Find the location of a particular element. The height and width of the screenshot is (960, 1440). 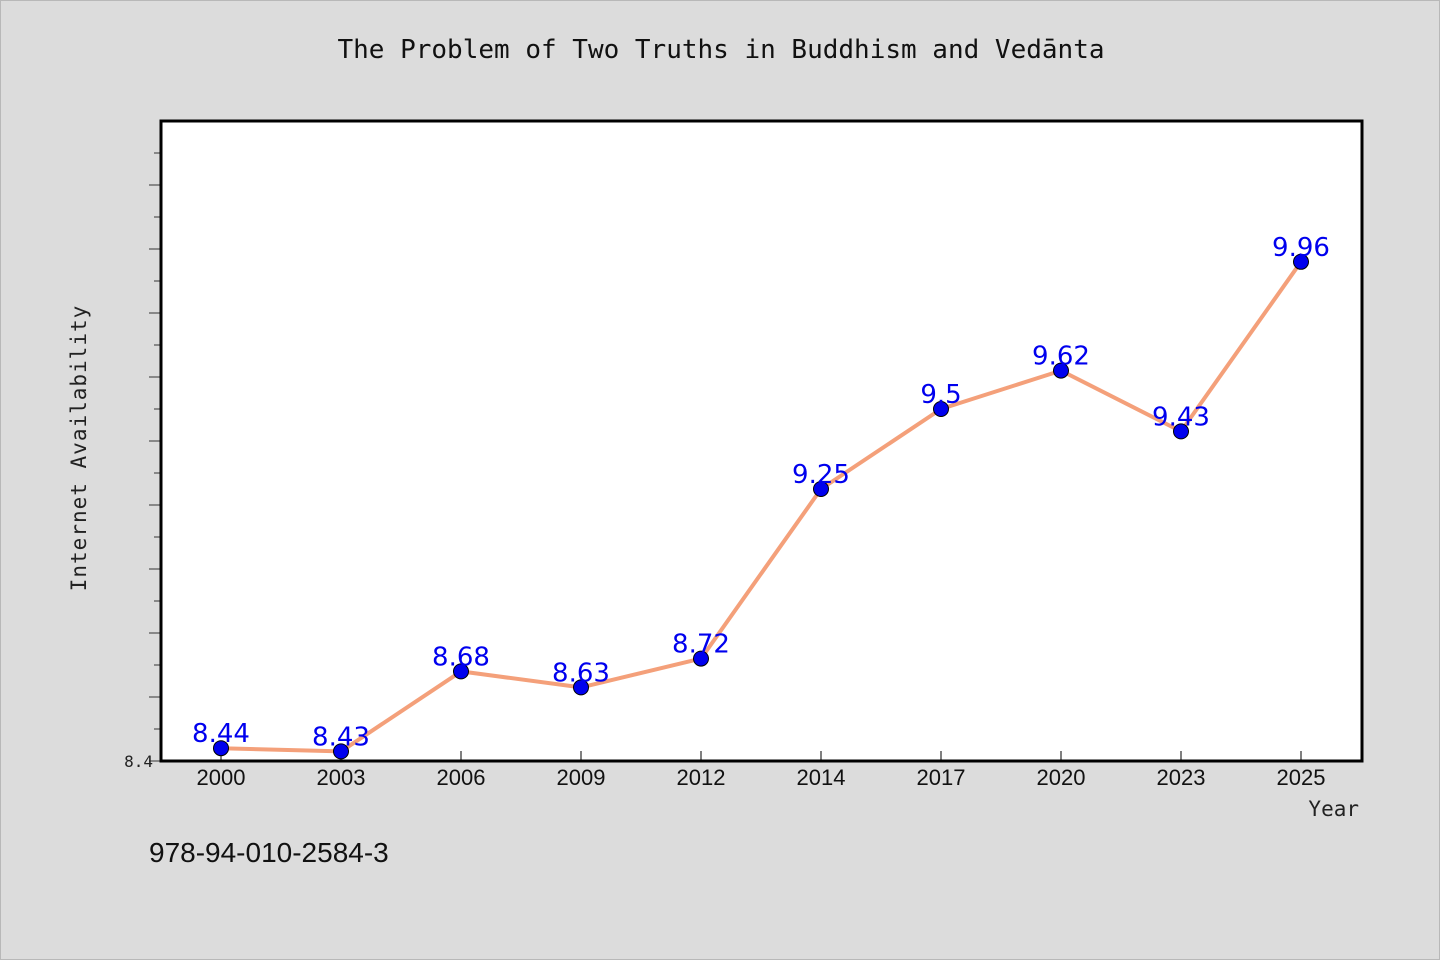

x-tick-label: 2000 is located at coordinates (221, 777).